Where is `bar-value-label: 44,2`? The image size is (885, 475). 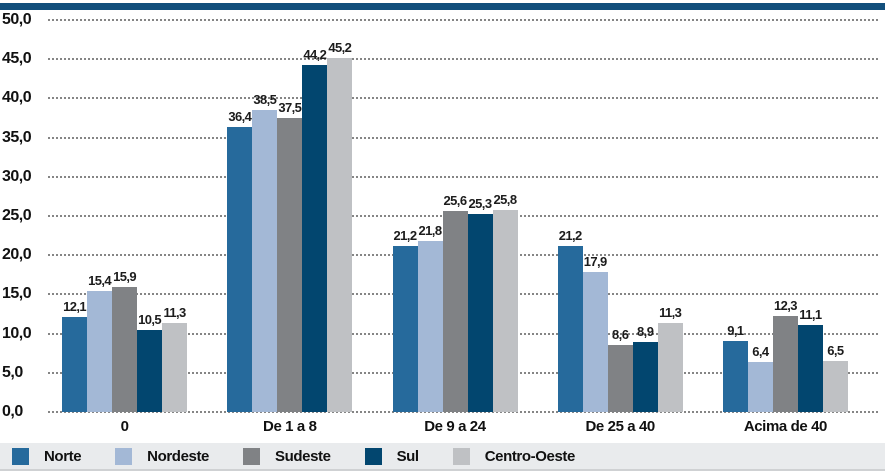 bar-value-label: 44,2 is located at coordinates (315, 55).